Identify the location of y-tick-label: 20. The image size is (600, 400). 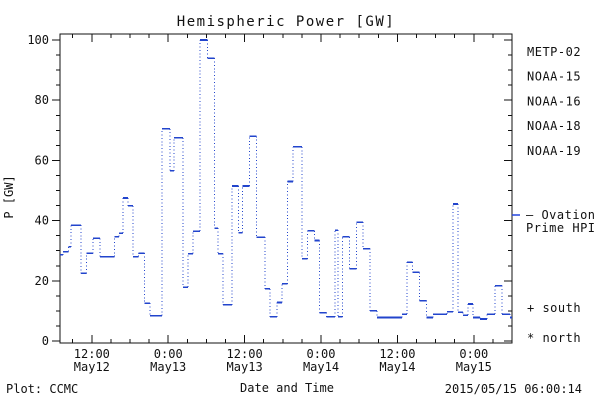
(42, 281).